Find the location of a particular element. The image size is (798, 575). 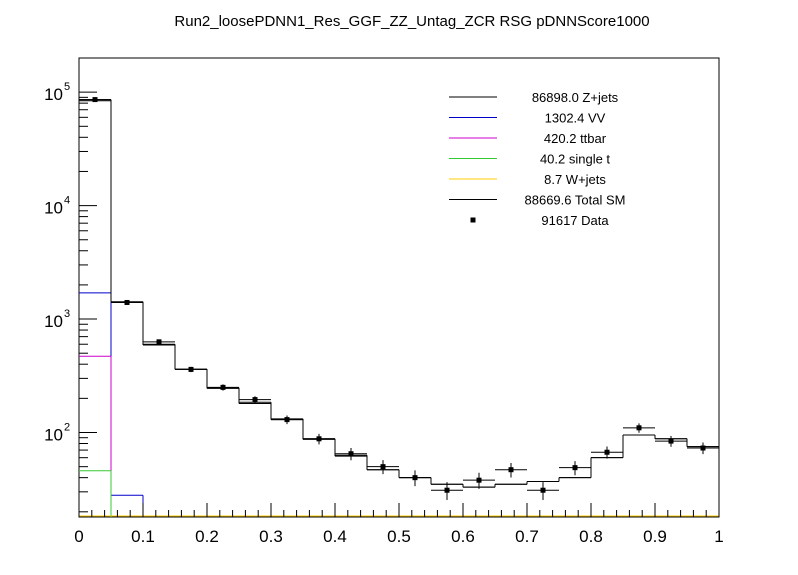

legend-label: 86898.0 Z+jets is located at coordinates (575, 97).